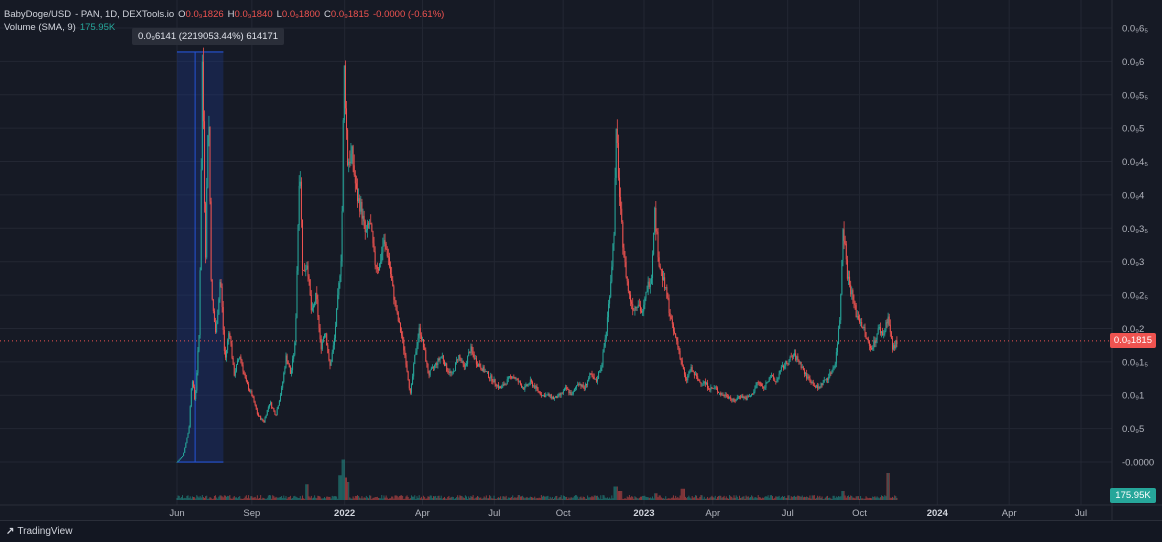 The height and width of the screenshot is (542, 1162). What do you see at coordinates (494, 513) in the screenshot?
I see `time-tick-label: Jul` at bounding box center [494, 513].